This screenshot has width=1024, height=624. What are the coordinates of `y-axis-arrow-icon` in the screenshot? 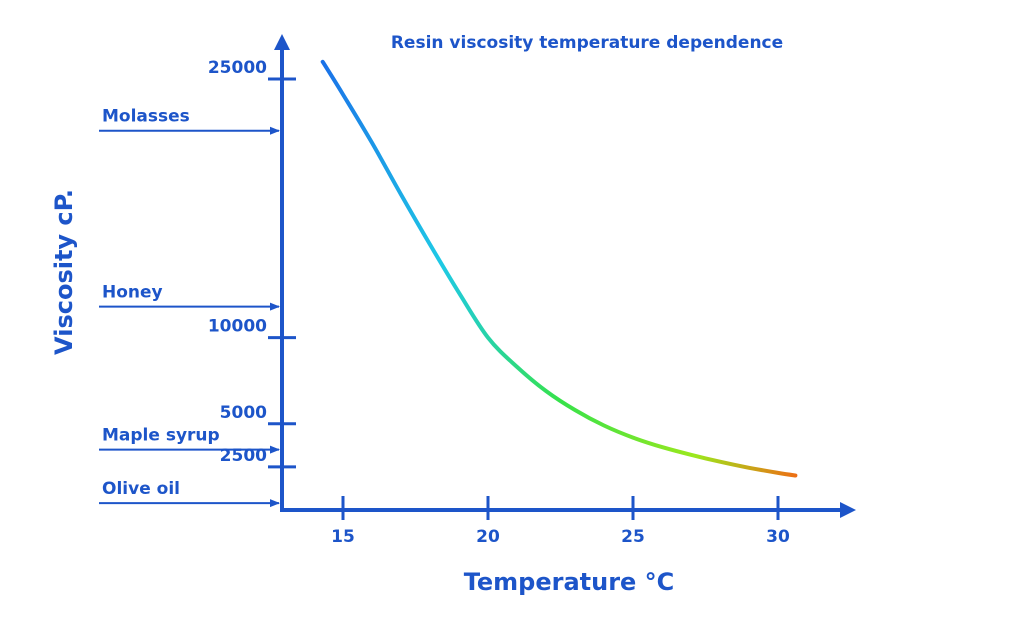 It's located at (282, 42).